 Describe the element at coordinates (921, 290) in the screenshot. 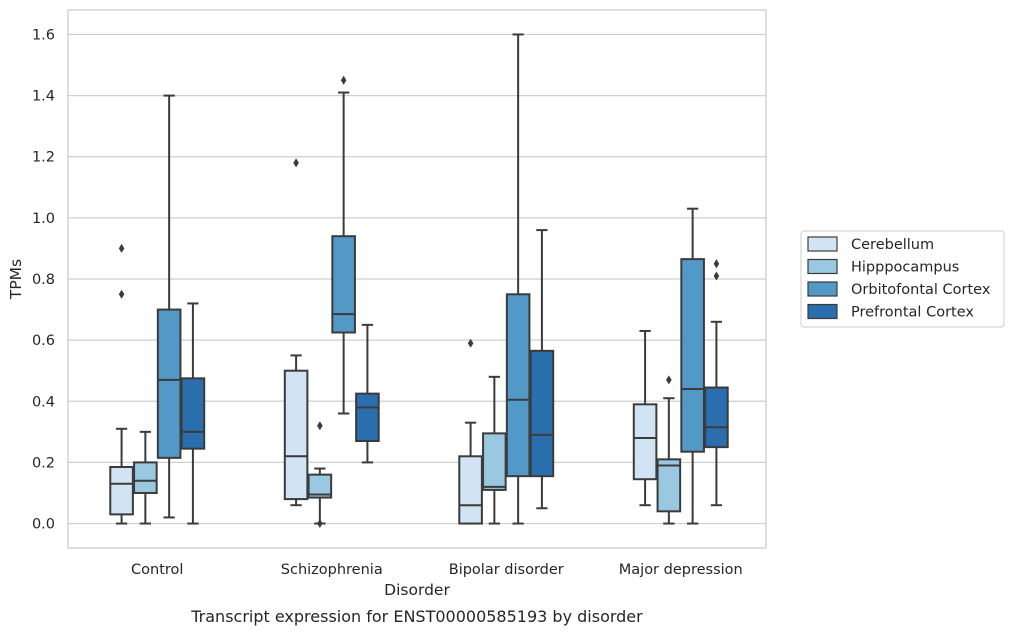

I see `legend-label: Orbitofontal Cortex` at that location.